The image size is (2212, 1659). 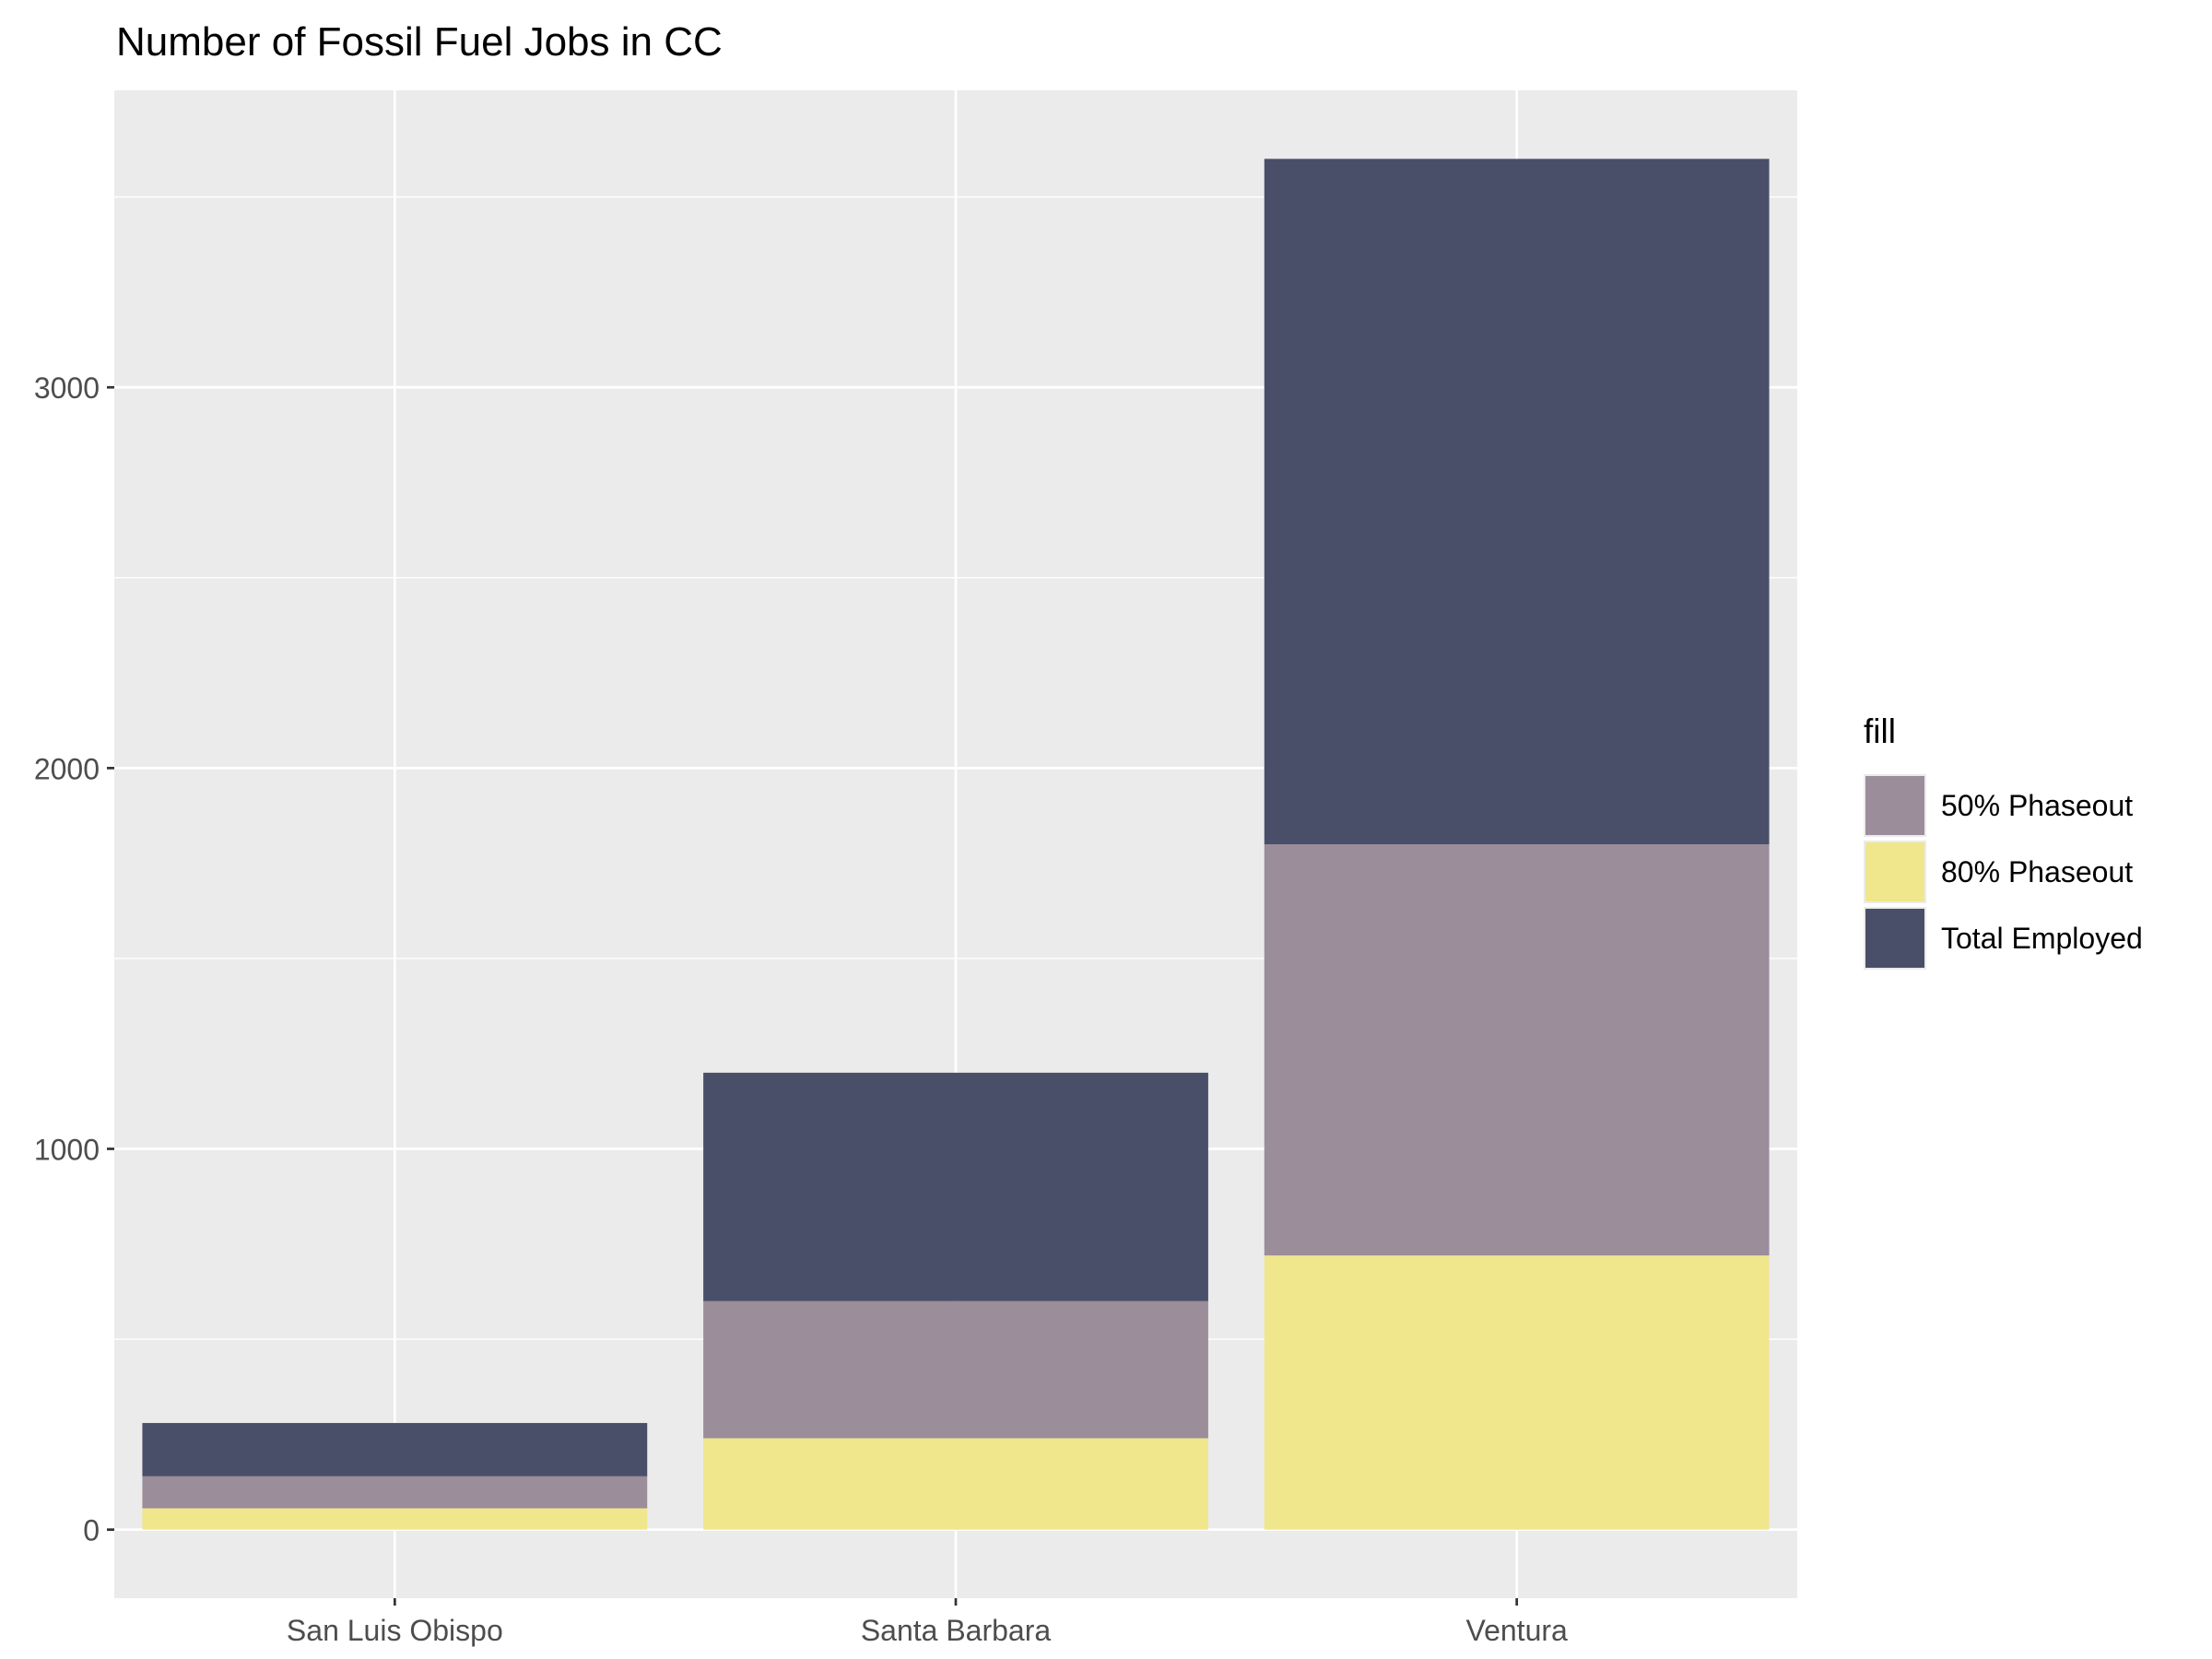 What do you see at coordinates (67, 768) in the screenshot?
I see `y-tick-label: 2000` at bounding box center [67, 768].